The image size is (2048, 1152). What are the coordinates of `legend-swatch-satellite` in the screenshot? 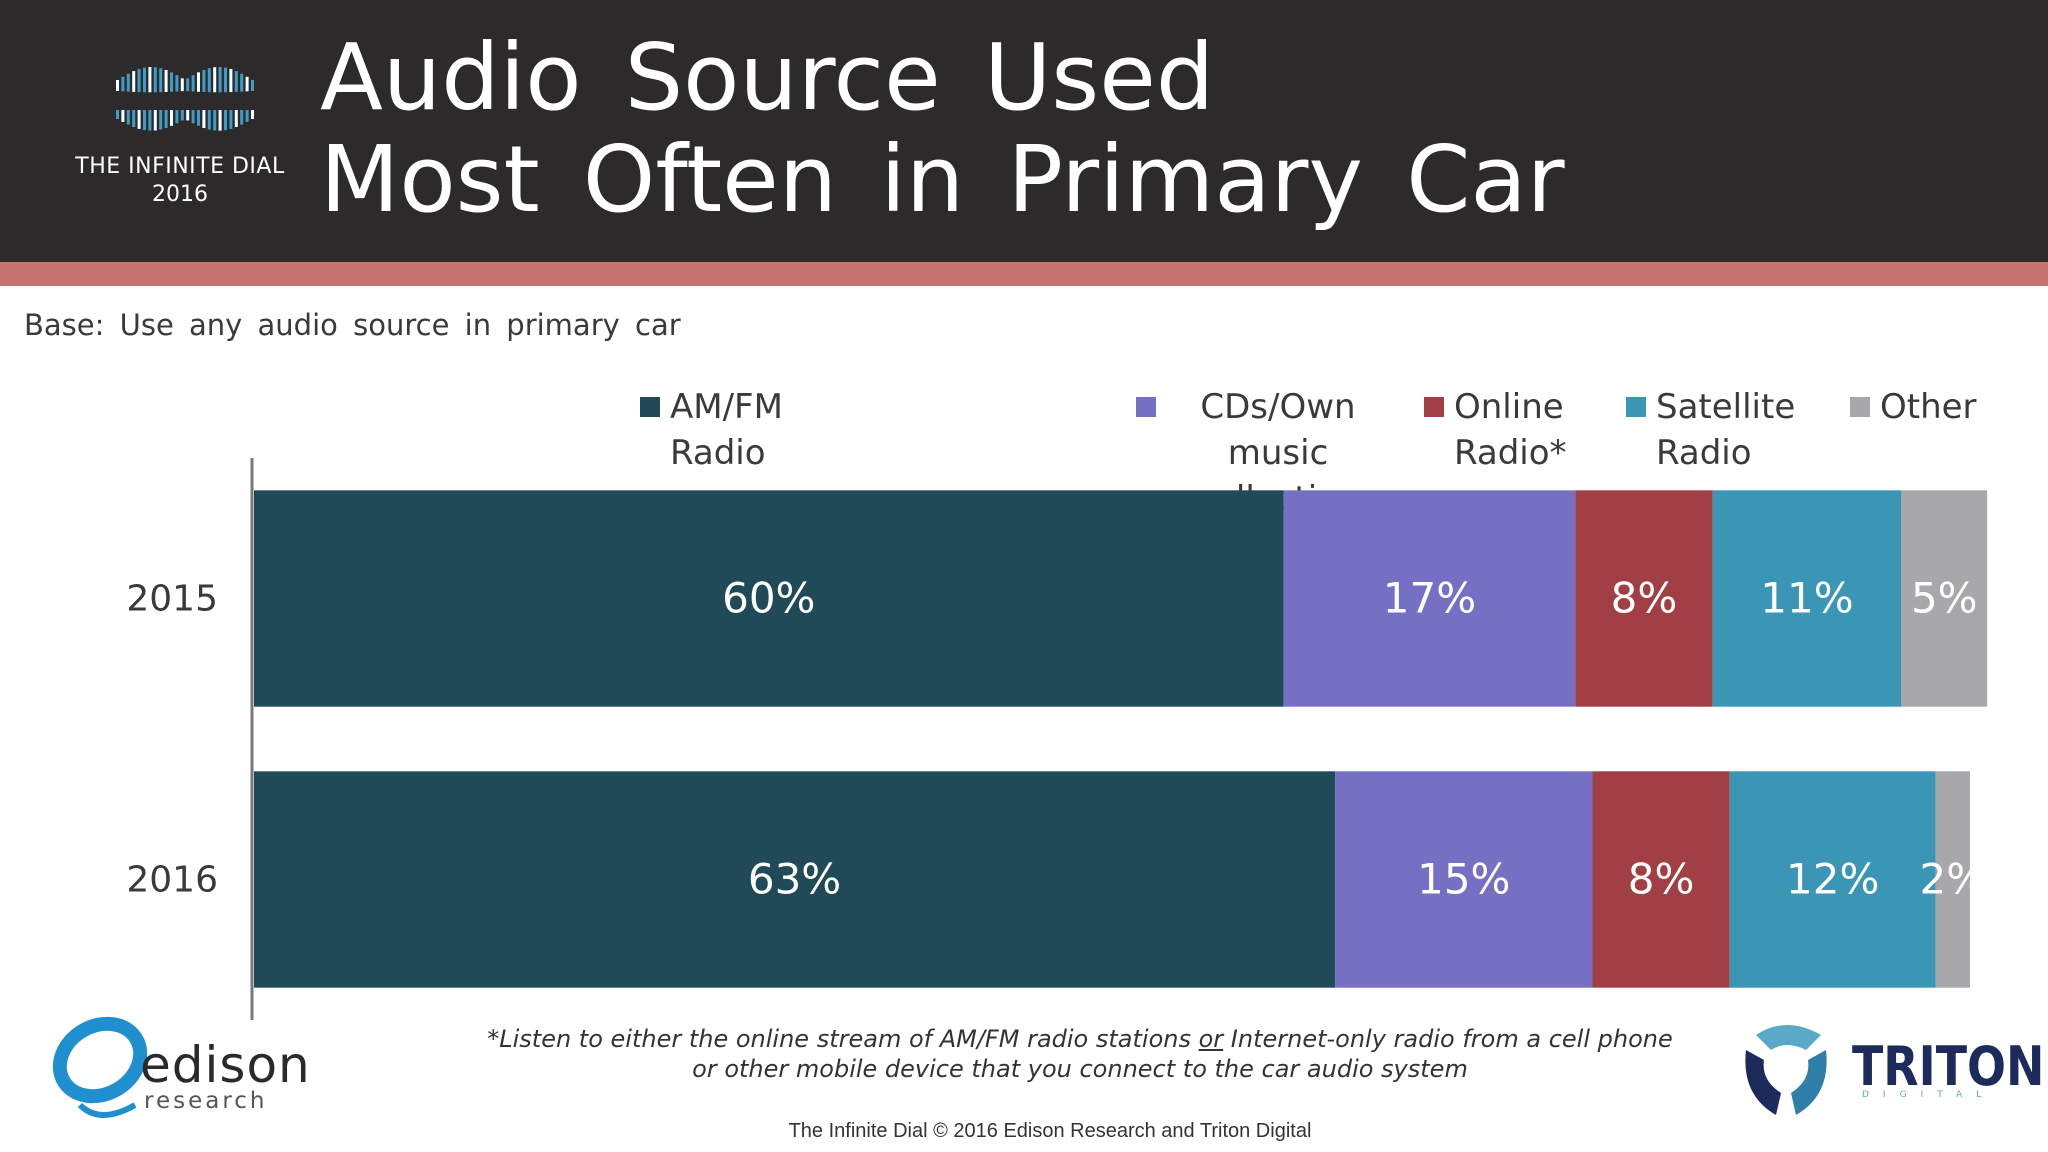 It's located at (1636, 407).